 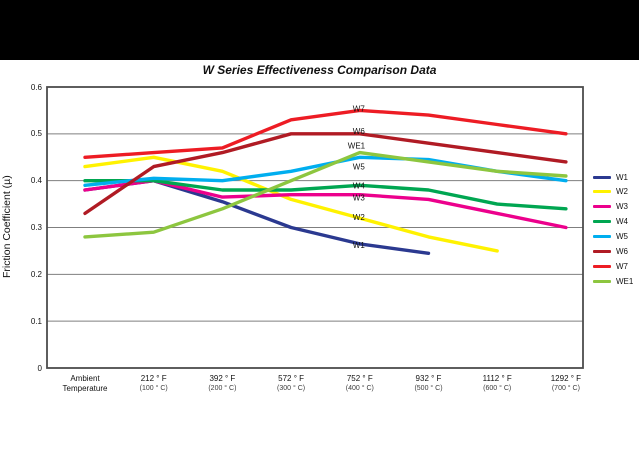 I want to click on legend-item-W4: W4, so click(x=610, y=222).